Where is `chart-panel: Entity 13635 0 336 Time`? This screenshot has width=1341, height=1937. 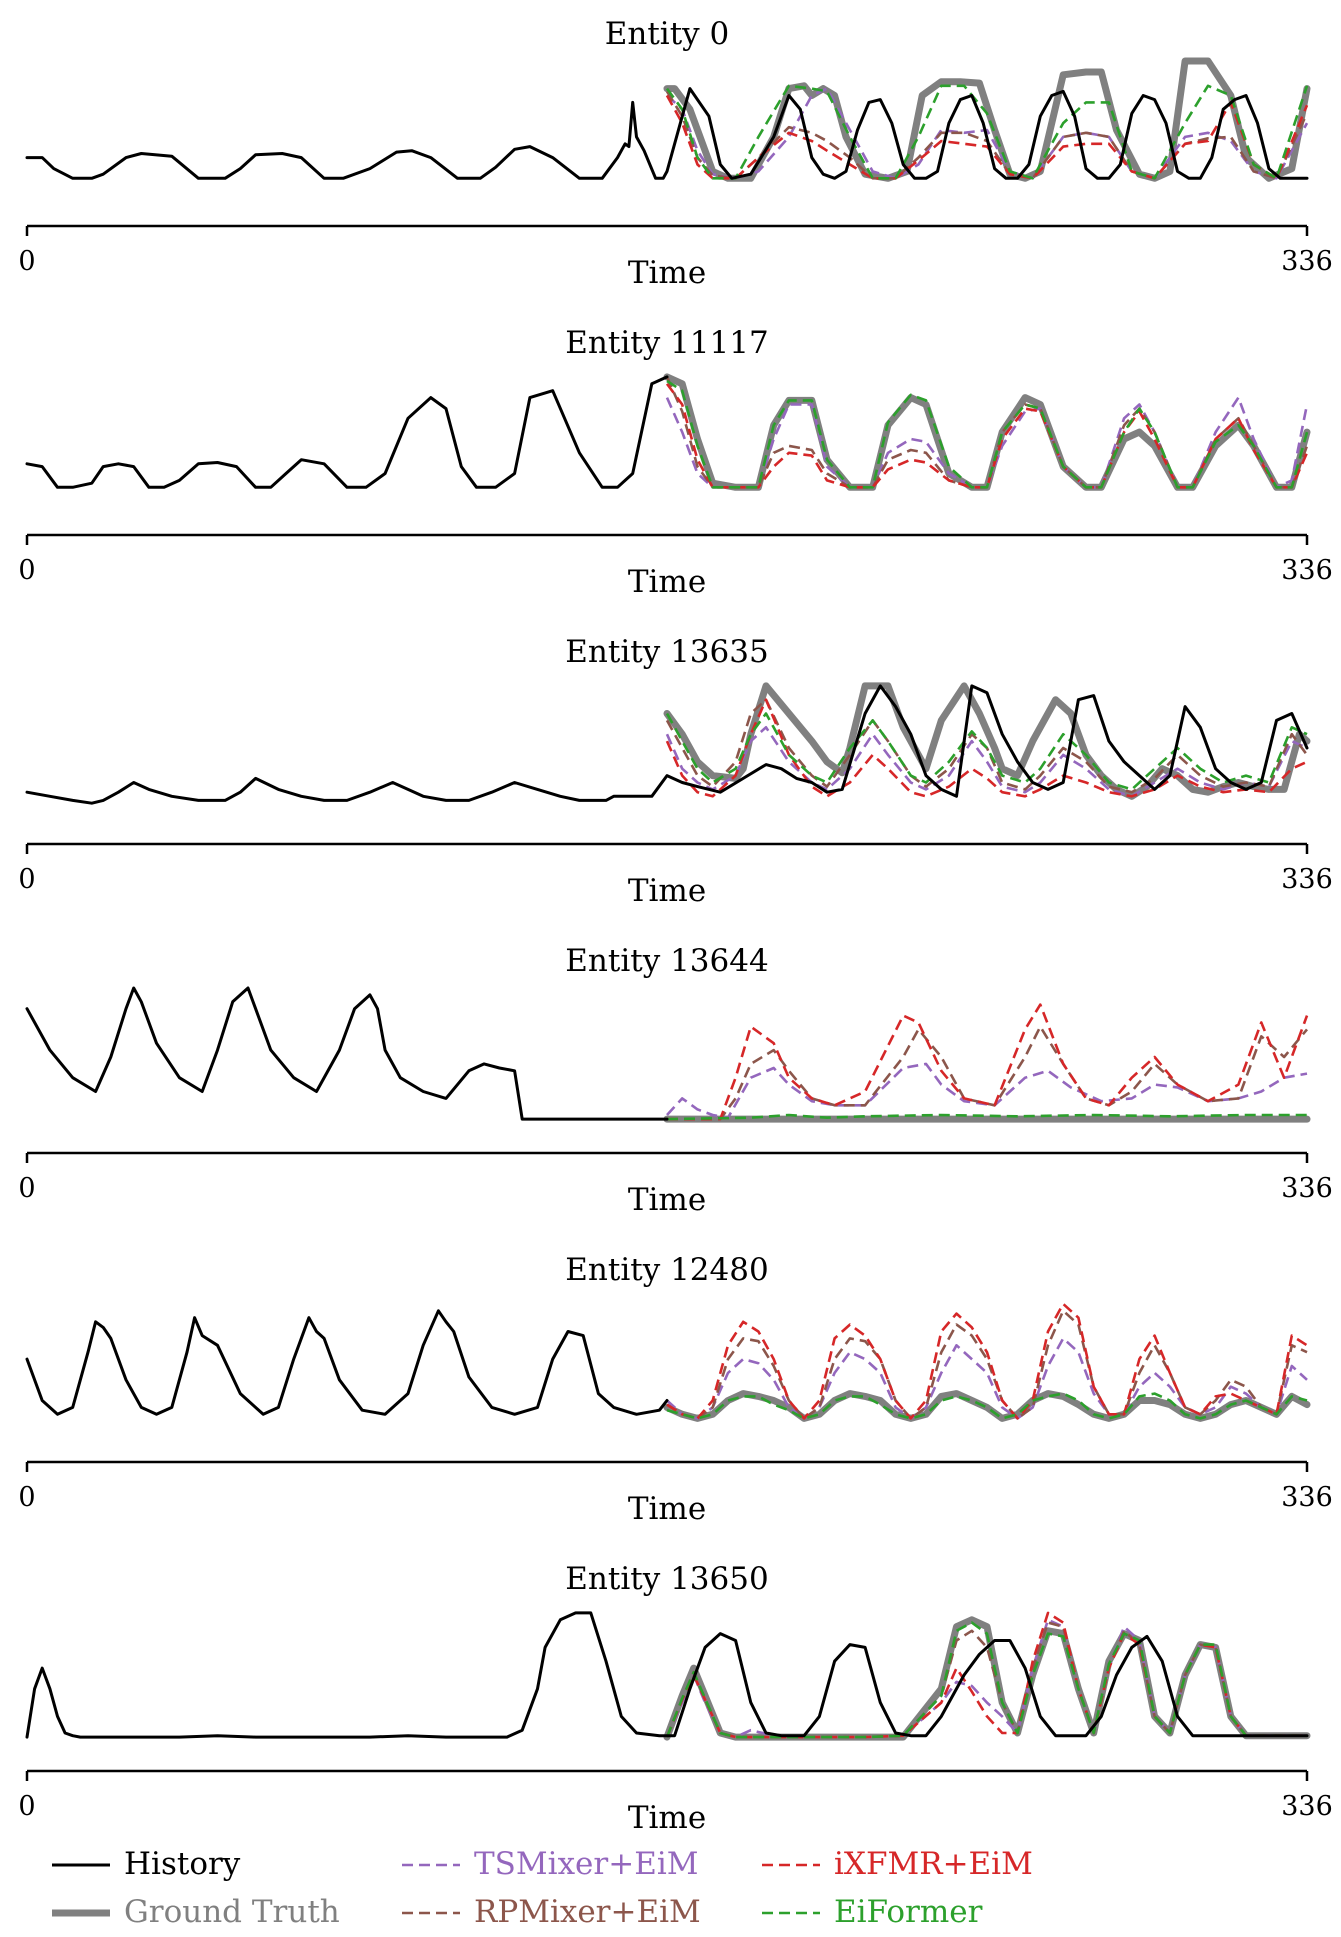 chart-panel: Entity 13635 0 336 Time is located at coordinates (675, 771).